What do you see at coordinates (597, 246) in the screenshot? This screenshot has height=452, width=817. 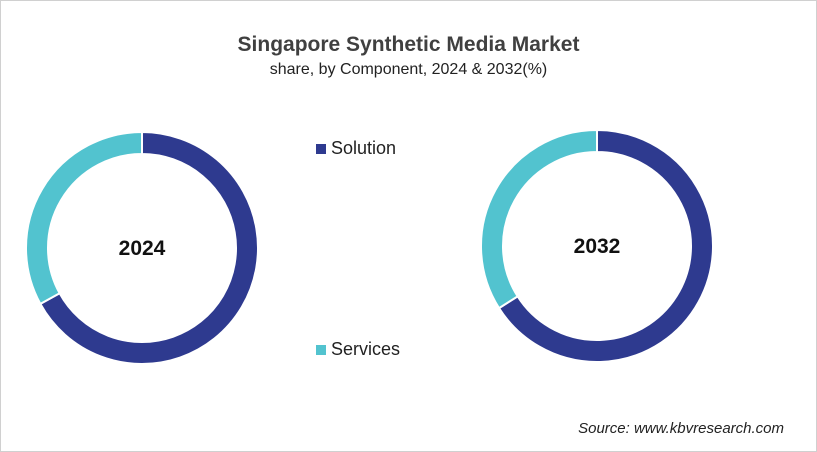 I see `donut-center-label: 2032` at bounding box center [597, 246].